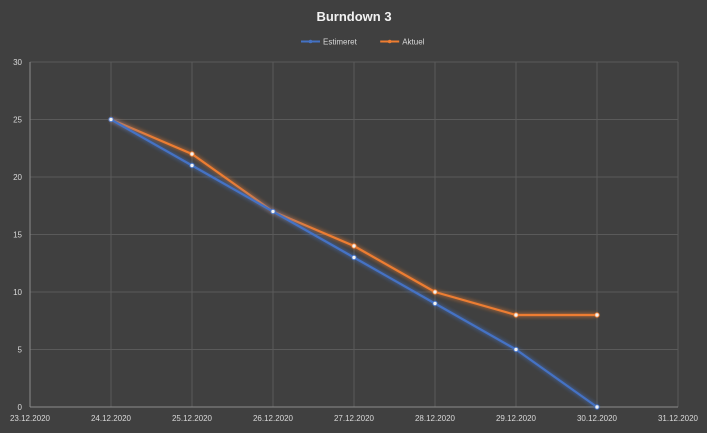  What do you see at coordinates (353, 16) in the screenshot?
I see `chart-title: Burndown 3` at bounding box center [353, 16].